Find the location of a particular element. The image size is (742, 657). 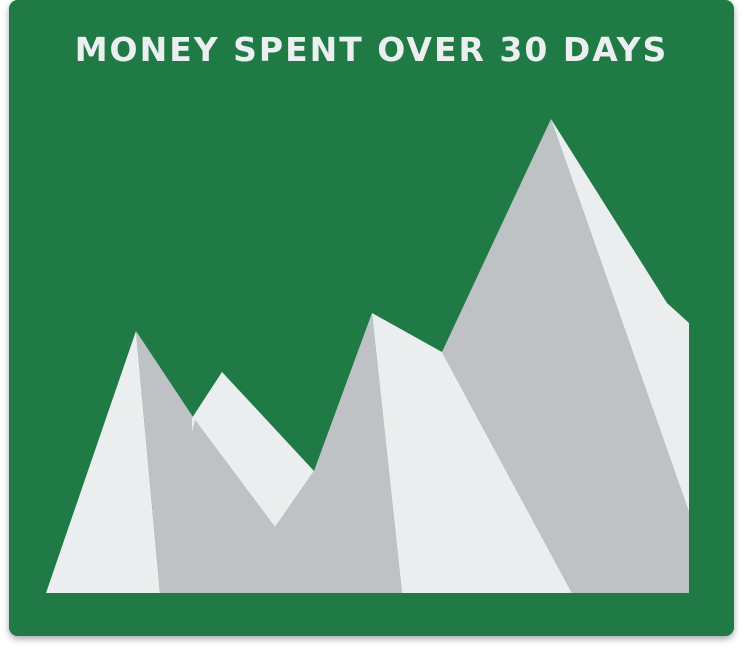

peak-4-lit is located at coordinates (620, 315).